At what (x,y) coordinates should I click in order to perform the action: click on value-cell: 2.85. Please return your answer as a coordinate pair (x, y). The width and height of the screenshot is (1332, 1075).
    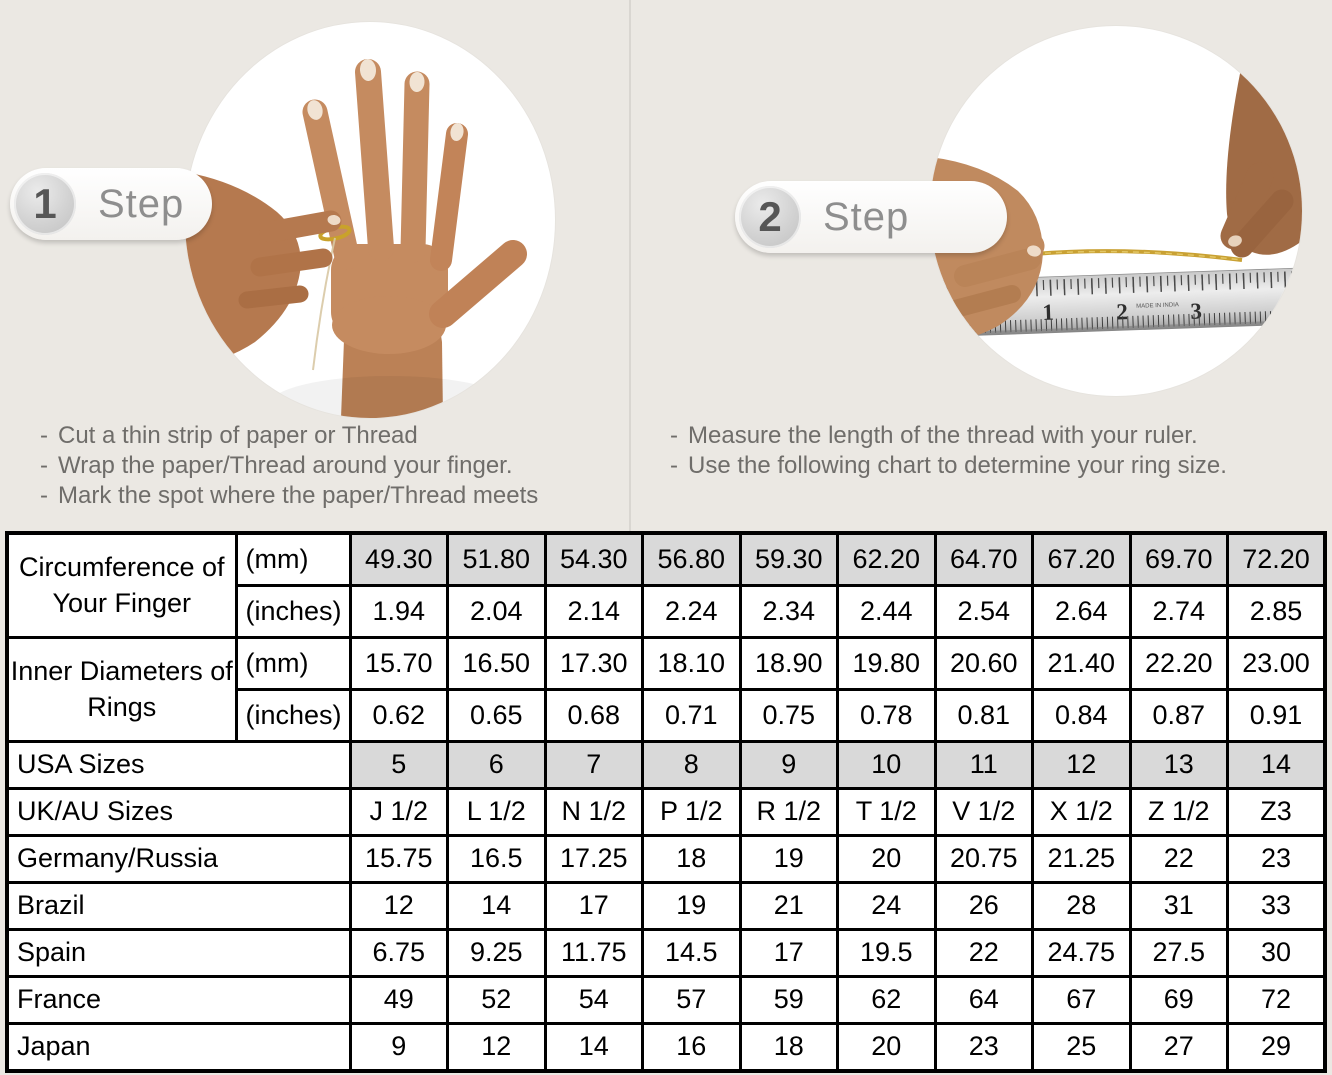
    Looking at the image, I should click on (1276, 611).